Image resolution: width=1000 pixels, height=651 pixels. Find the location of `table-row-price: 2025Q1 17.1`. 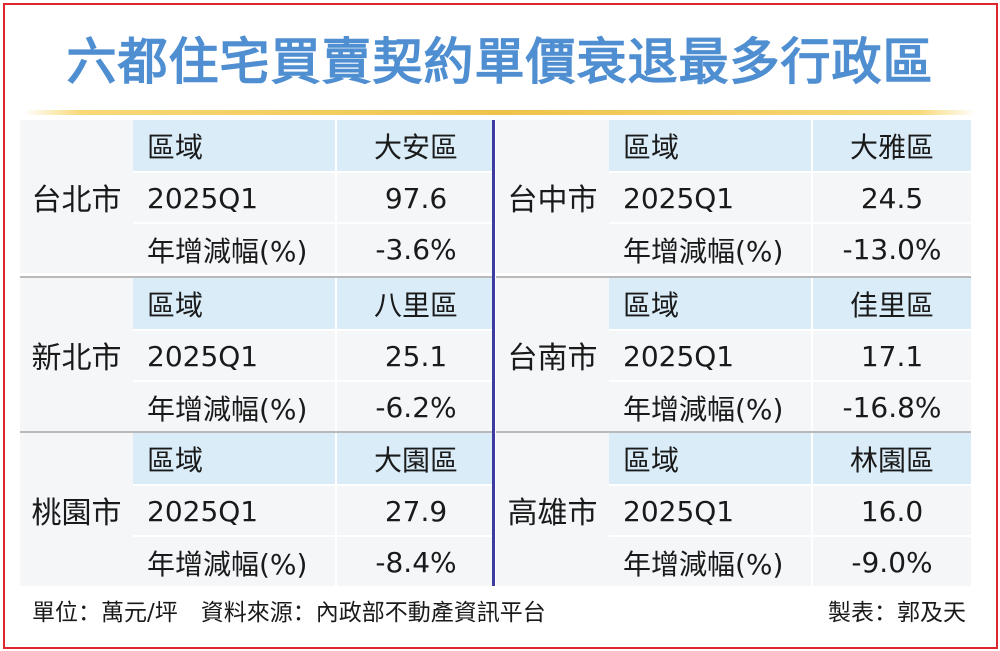

table-row-price: 2025Q1 17.1 is located at coordinates (790, 355).